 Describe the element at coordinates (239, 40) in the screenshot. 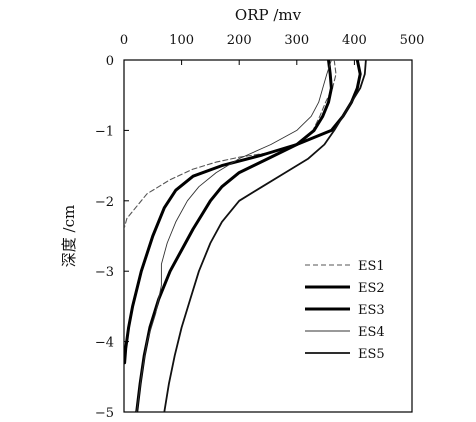

I see `x-tick-label: 200` at that location.